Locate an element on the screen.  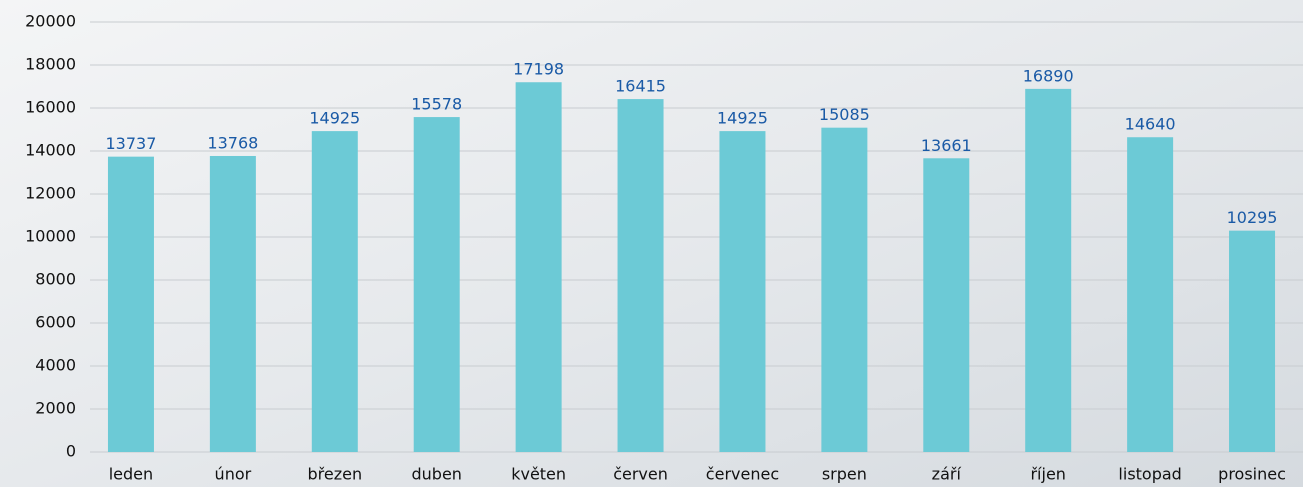
x-tick-label: září is located at coordinates (947, 474).